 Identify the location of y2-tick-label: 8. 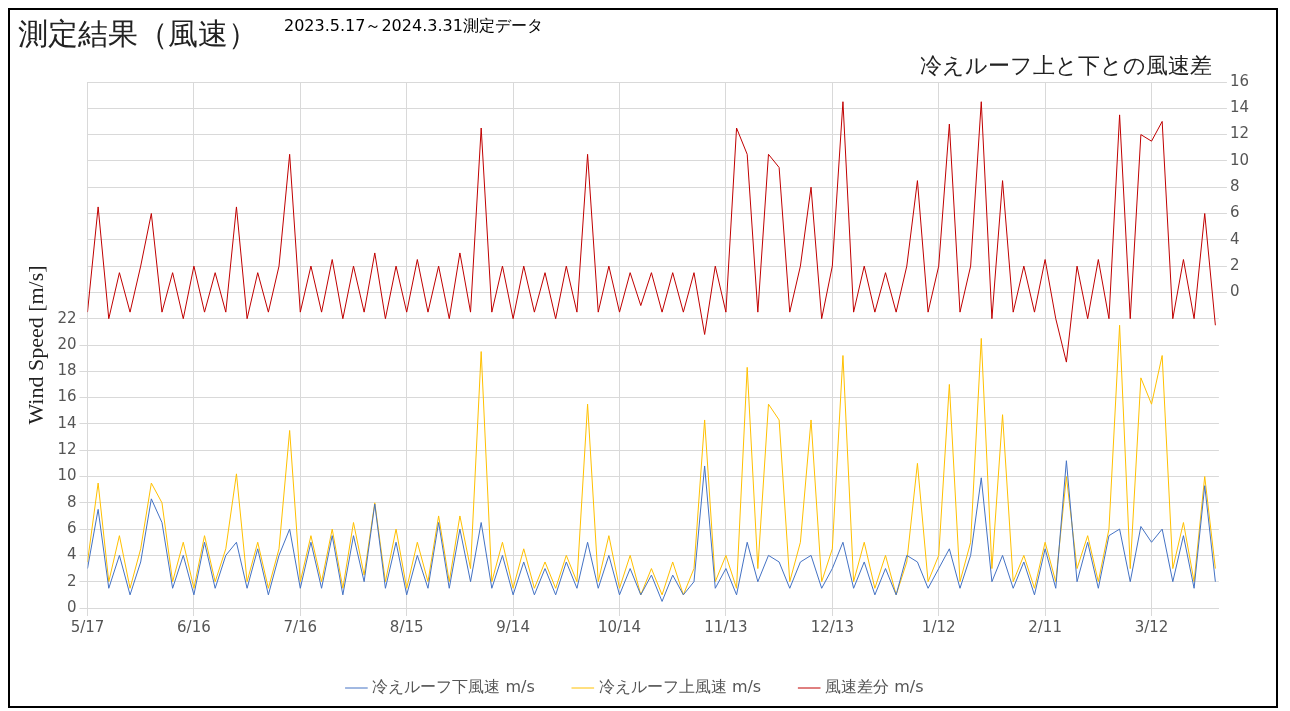
(1234, 186).